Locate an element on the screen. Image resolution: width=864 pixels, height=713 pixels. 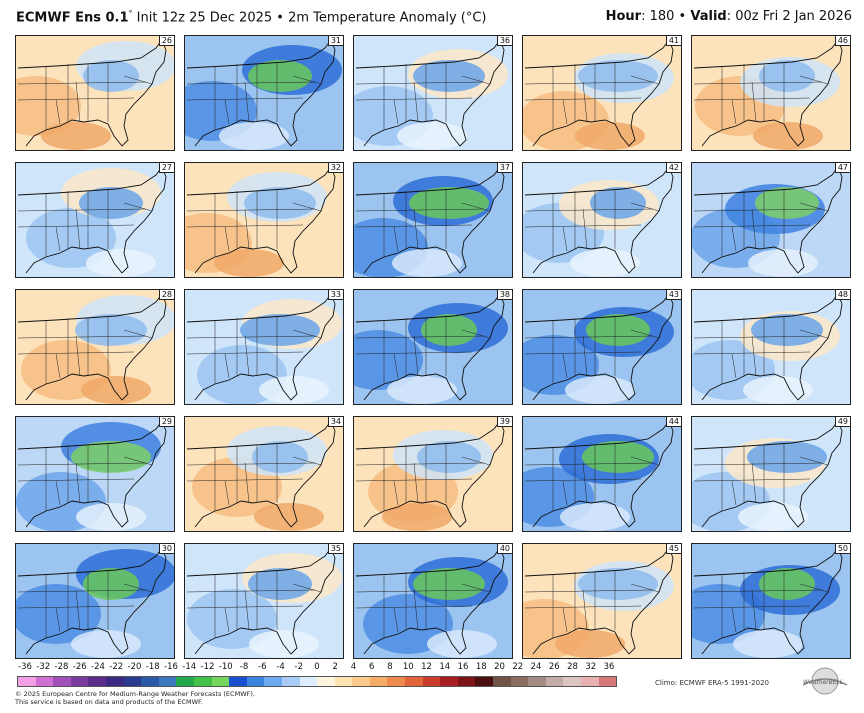
member-number: 37 is located at coordinates (504, 168).